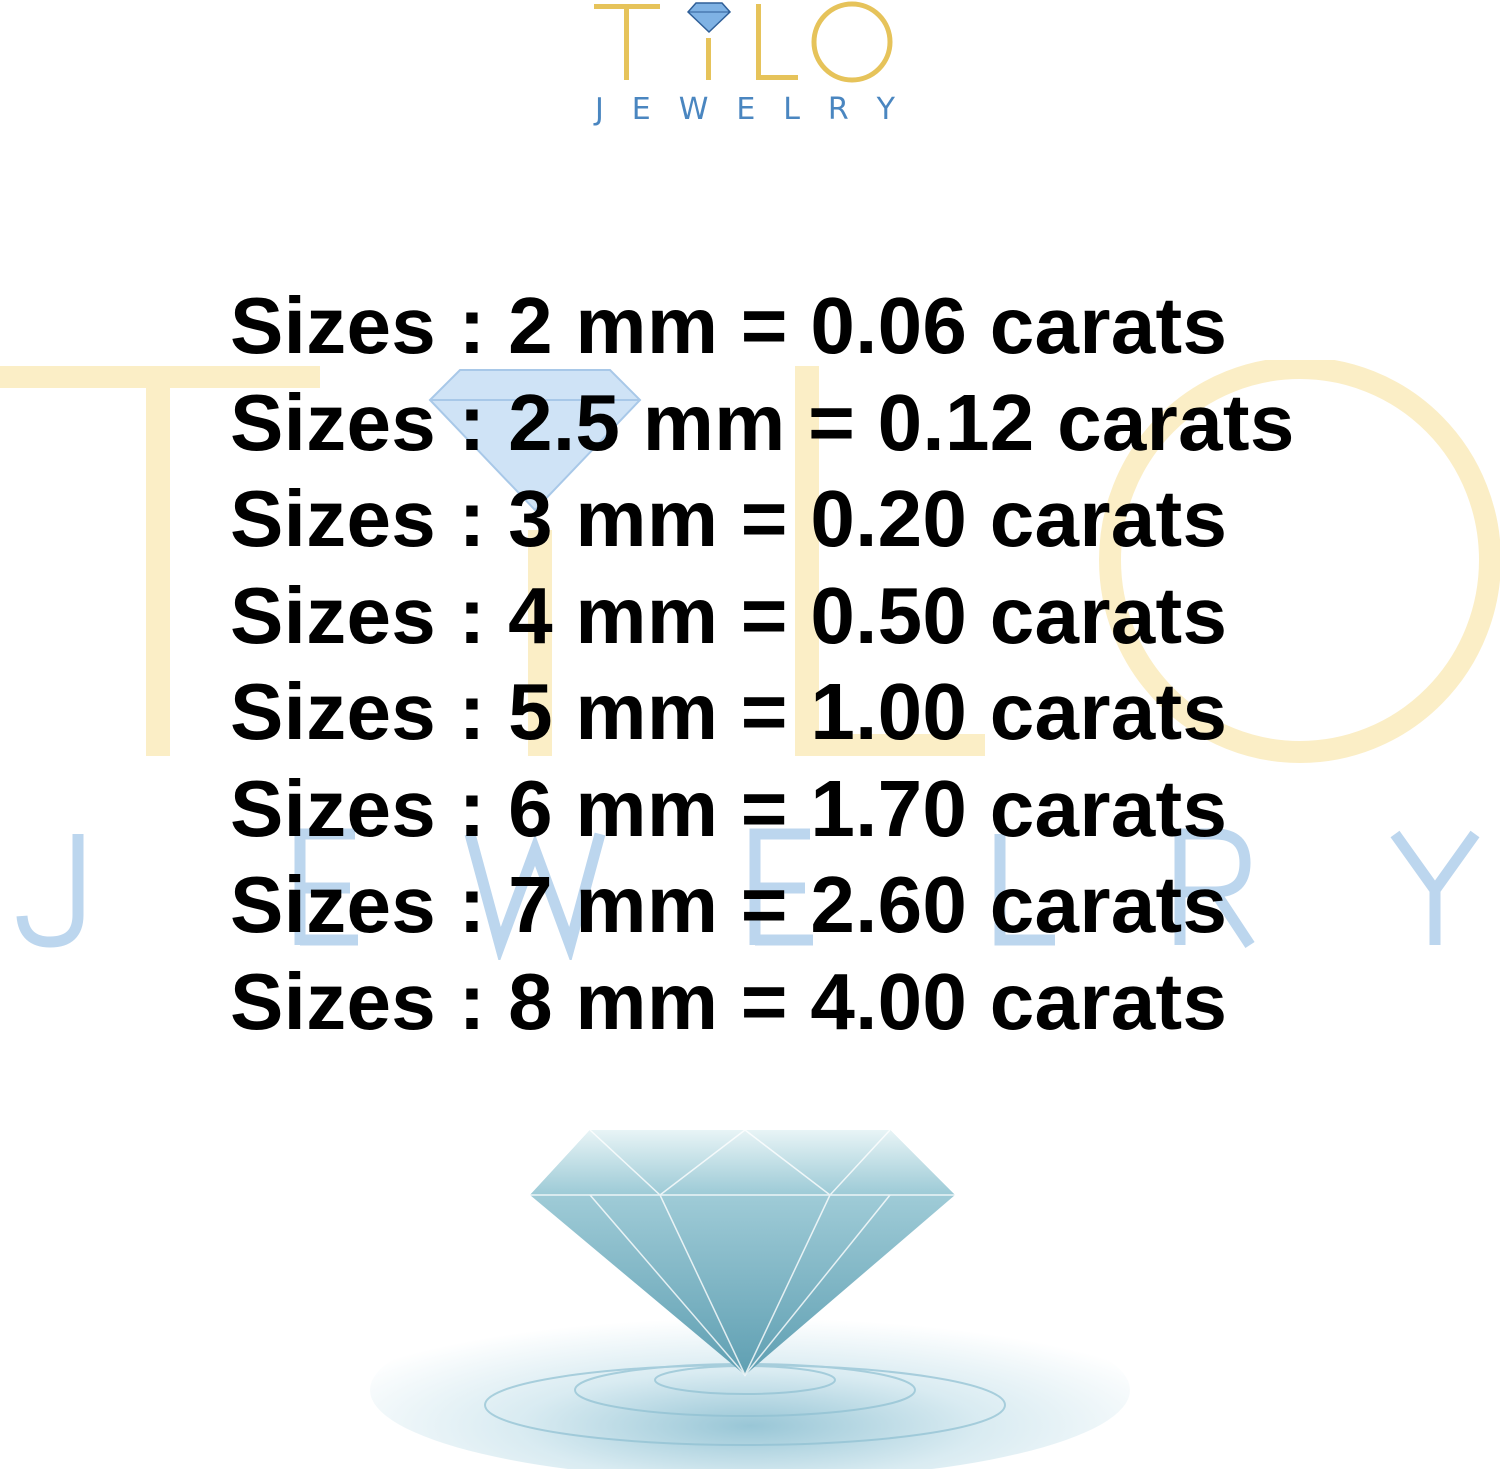  What do you see at coordinates (885, 109) in the screenshot?
I see `subtitle-letter: Y` at bounding box center [885, 109].